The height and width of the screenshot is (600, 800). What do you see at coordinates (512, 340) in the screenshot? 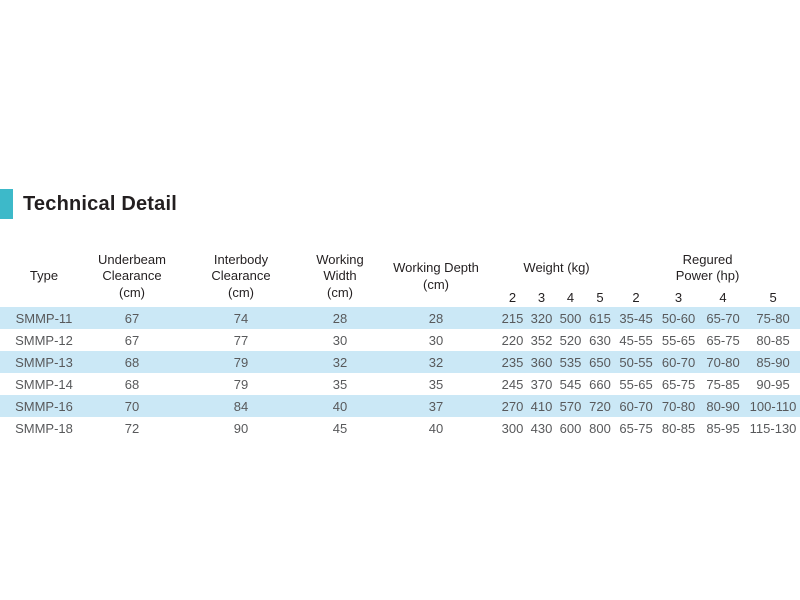
I see `table-cell: 220` at bounding box center [512, 340].